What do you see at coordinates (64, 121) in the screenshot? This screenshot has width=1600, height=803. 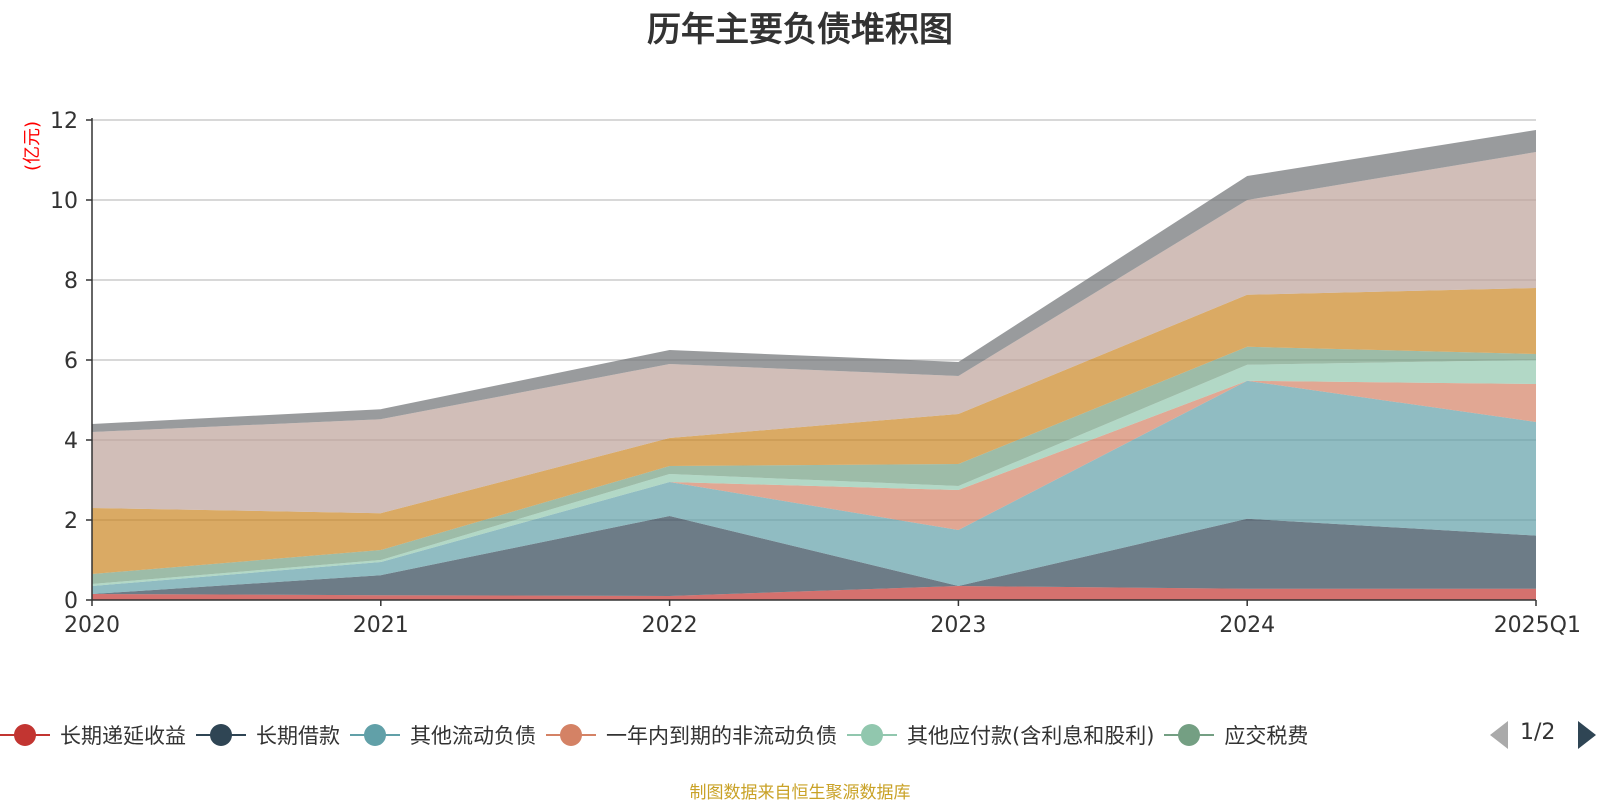 I see `y-tick-label: 12` at bounding box center [64, 121].